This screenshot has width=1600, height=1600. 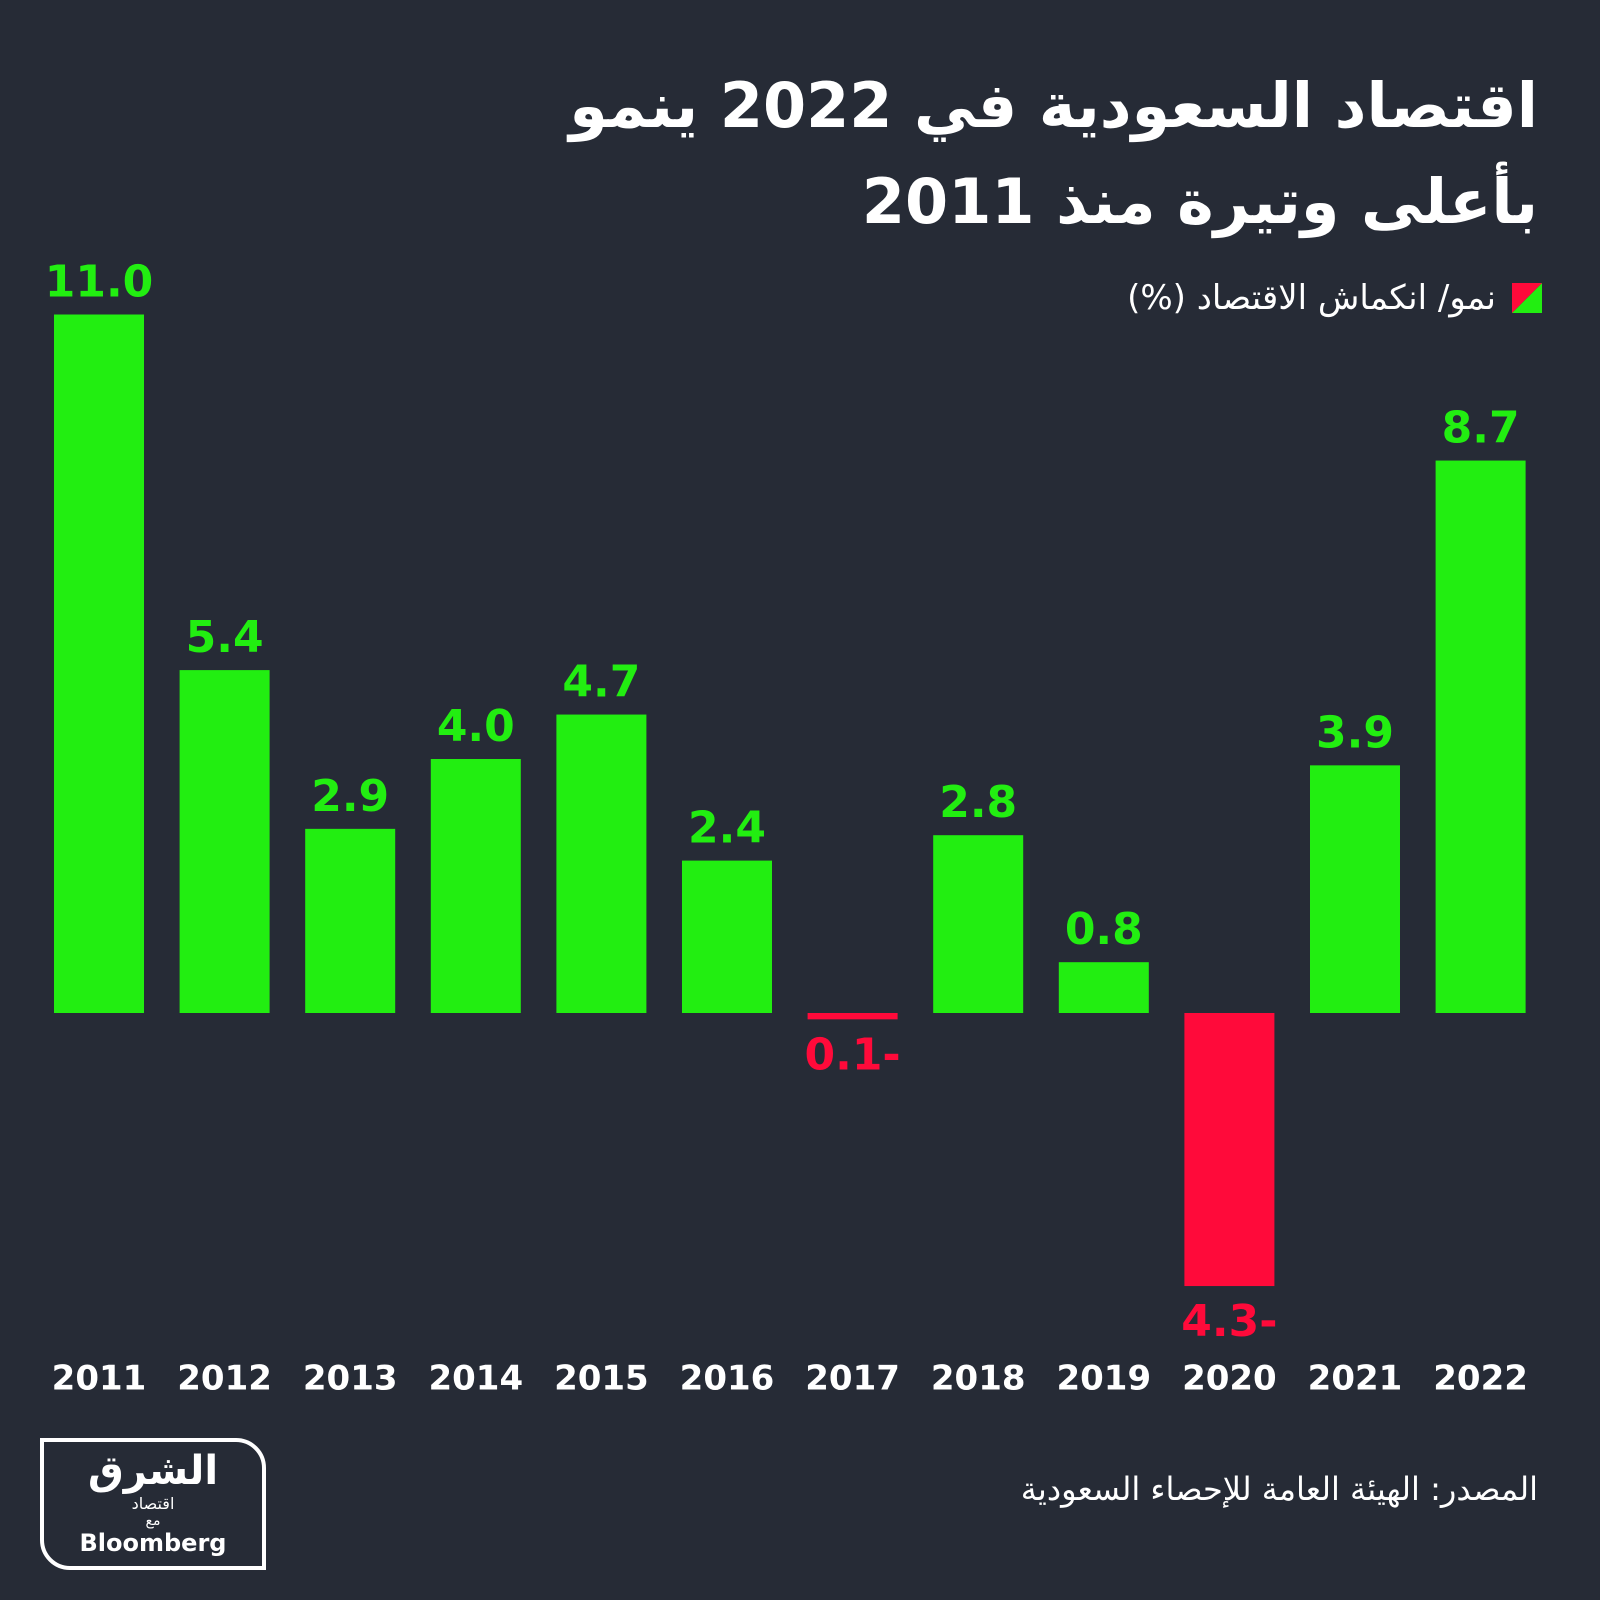 What do you see at coordinates (1199, 201) in the screenshot?
I see `title-line: بأعلى وتيرة منذ 2011` at bounding box center [1199, 201].